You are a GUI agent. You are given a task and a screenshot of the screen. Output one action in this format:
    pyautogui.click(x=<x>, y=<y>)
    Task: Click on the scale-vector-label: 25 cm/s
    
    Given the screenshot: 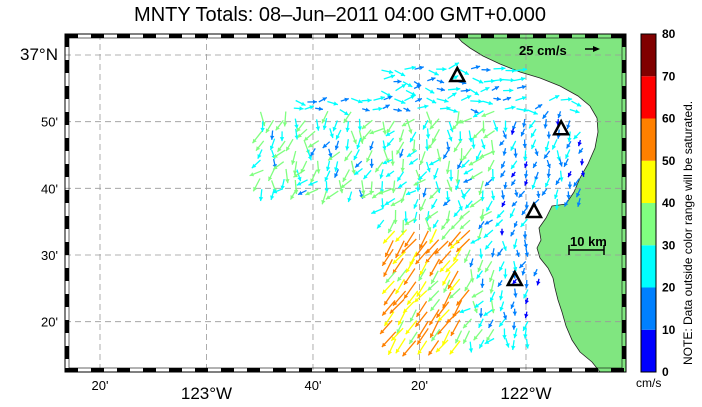 What is the action you would take?
    pyautogui.click(x=543, y=50)
    